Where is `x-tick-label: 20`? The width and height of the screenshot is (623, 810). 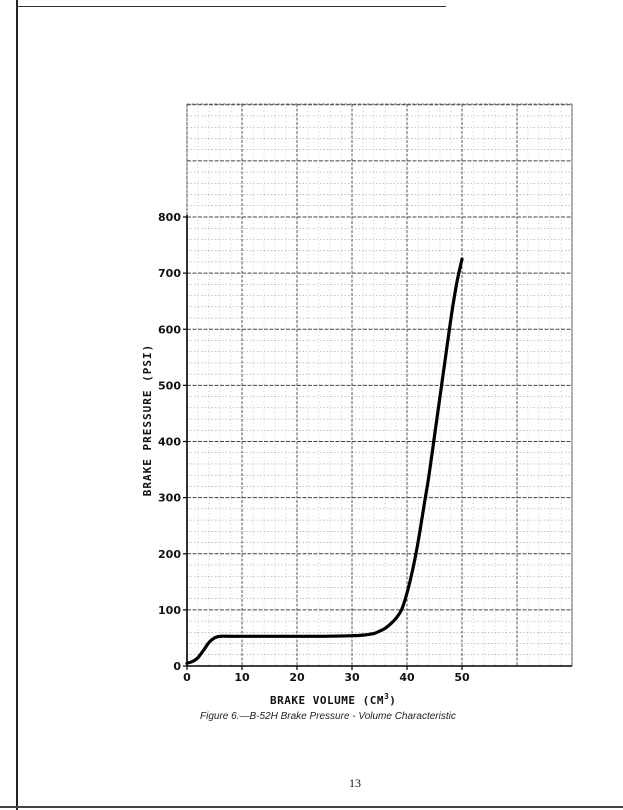 x-tick-label: 20 is located at coordinates (297, 677).